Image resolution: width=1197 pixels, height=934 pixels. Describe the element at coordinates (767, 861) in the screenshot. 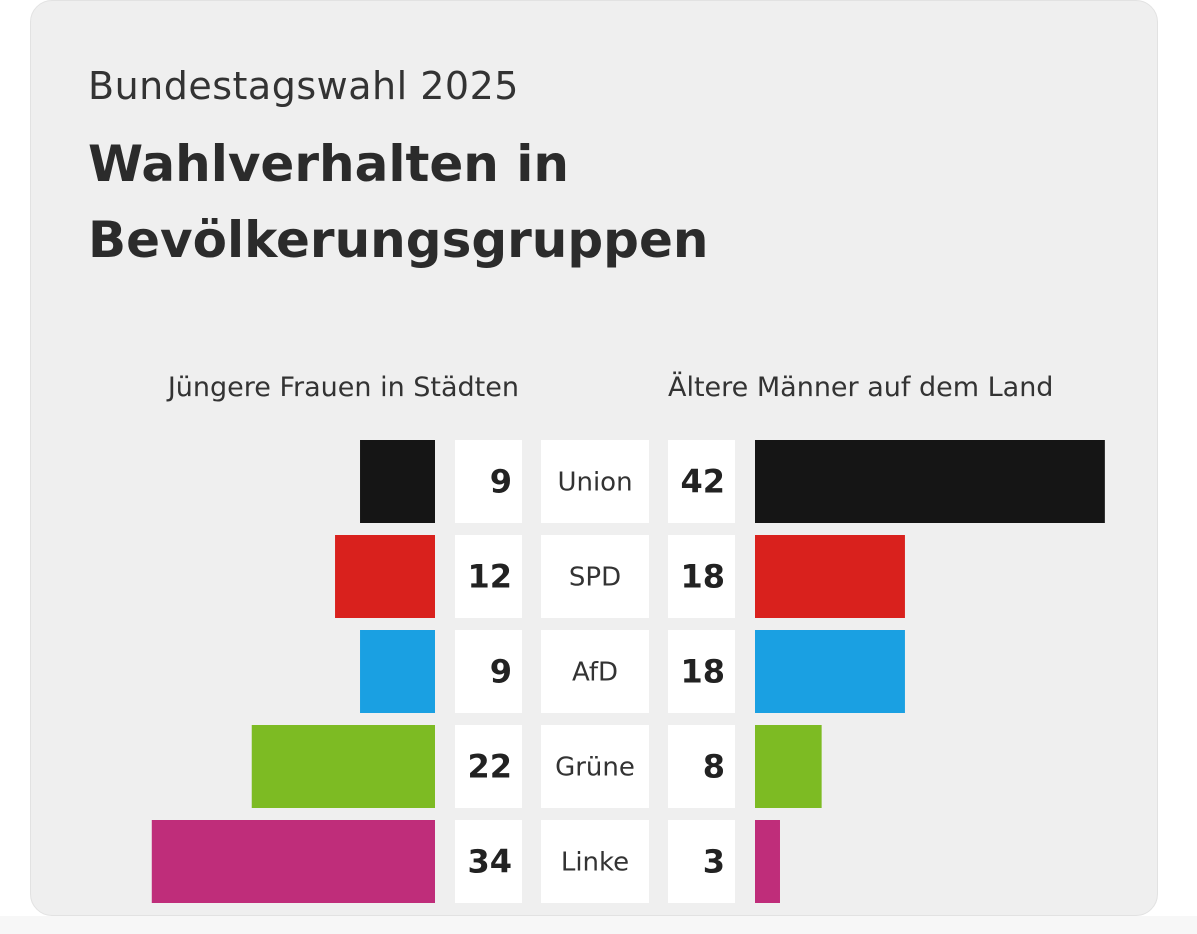

I see `bar-right-linke` at that location.